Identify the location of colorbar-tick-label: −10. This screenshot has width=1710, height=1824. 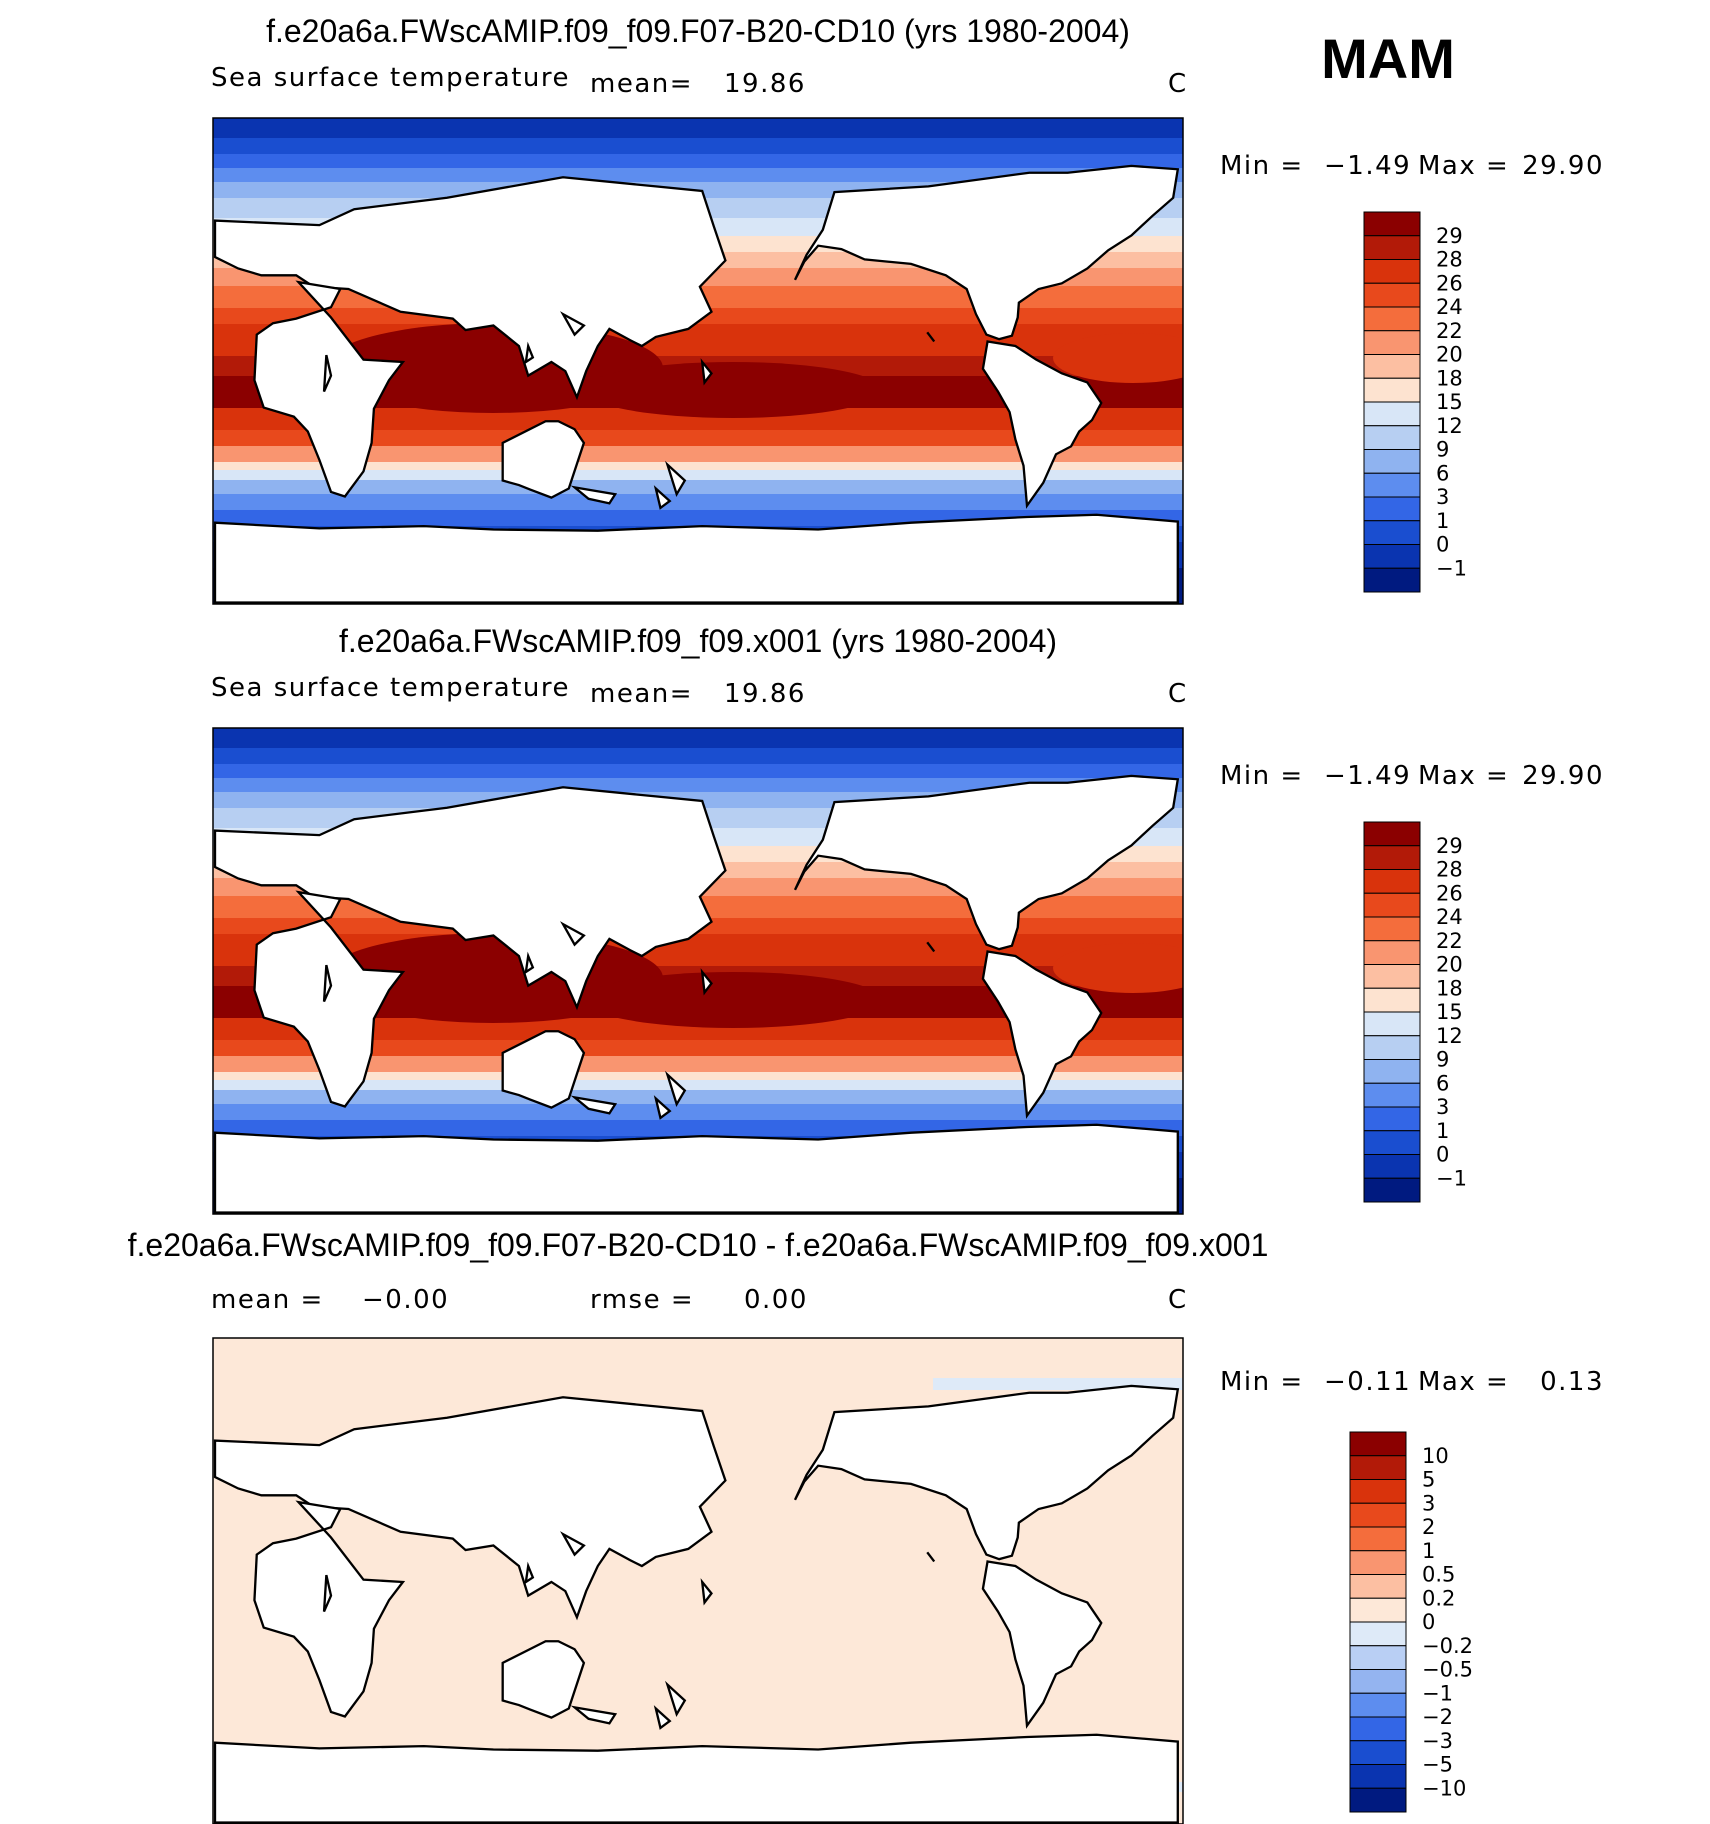
(1444, 1788).